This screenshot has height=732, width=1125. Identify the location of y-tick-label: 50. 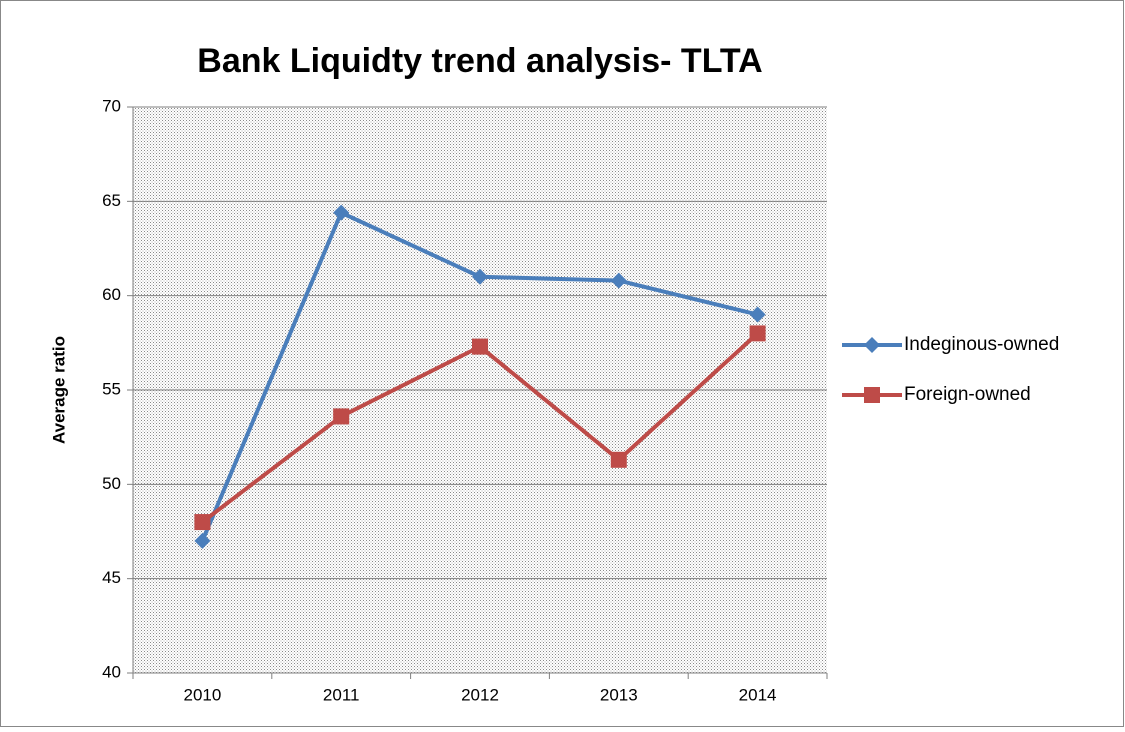
(111, 483).